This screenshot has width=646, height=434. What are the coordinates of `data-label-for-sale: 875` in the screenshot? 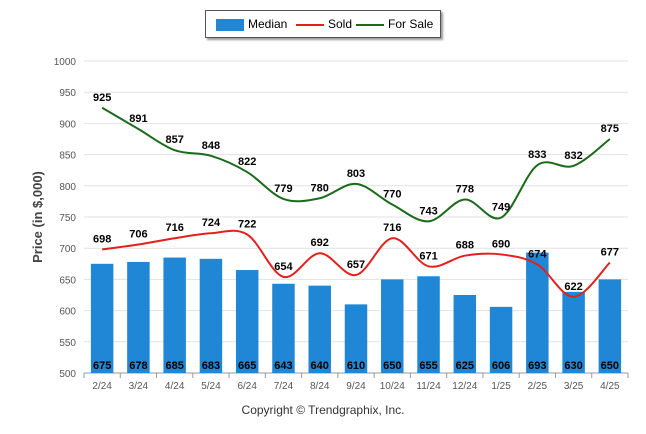 It's located at (610, 129).